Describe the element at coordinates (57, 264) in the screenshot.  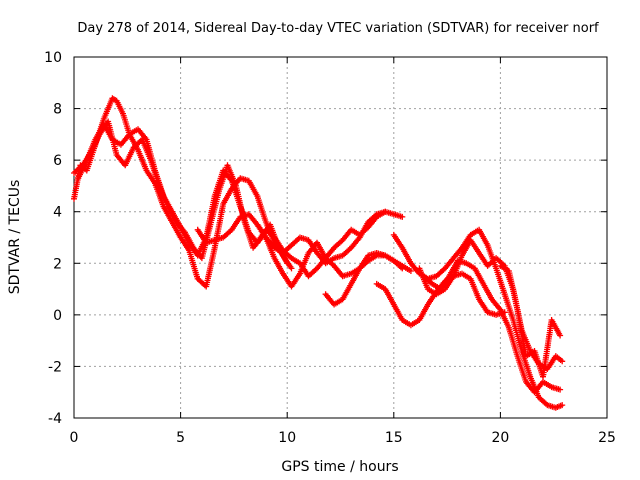
I see `y-tick-label: 2` at that location.